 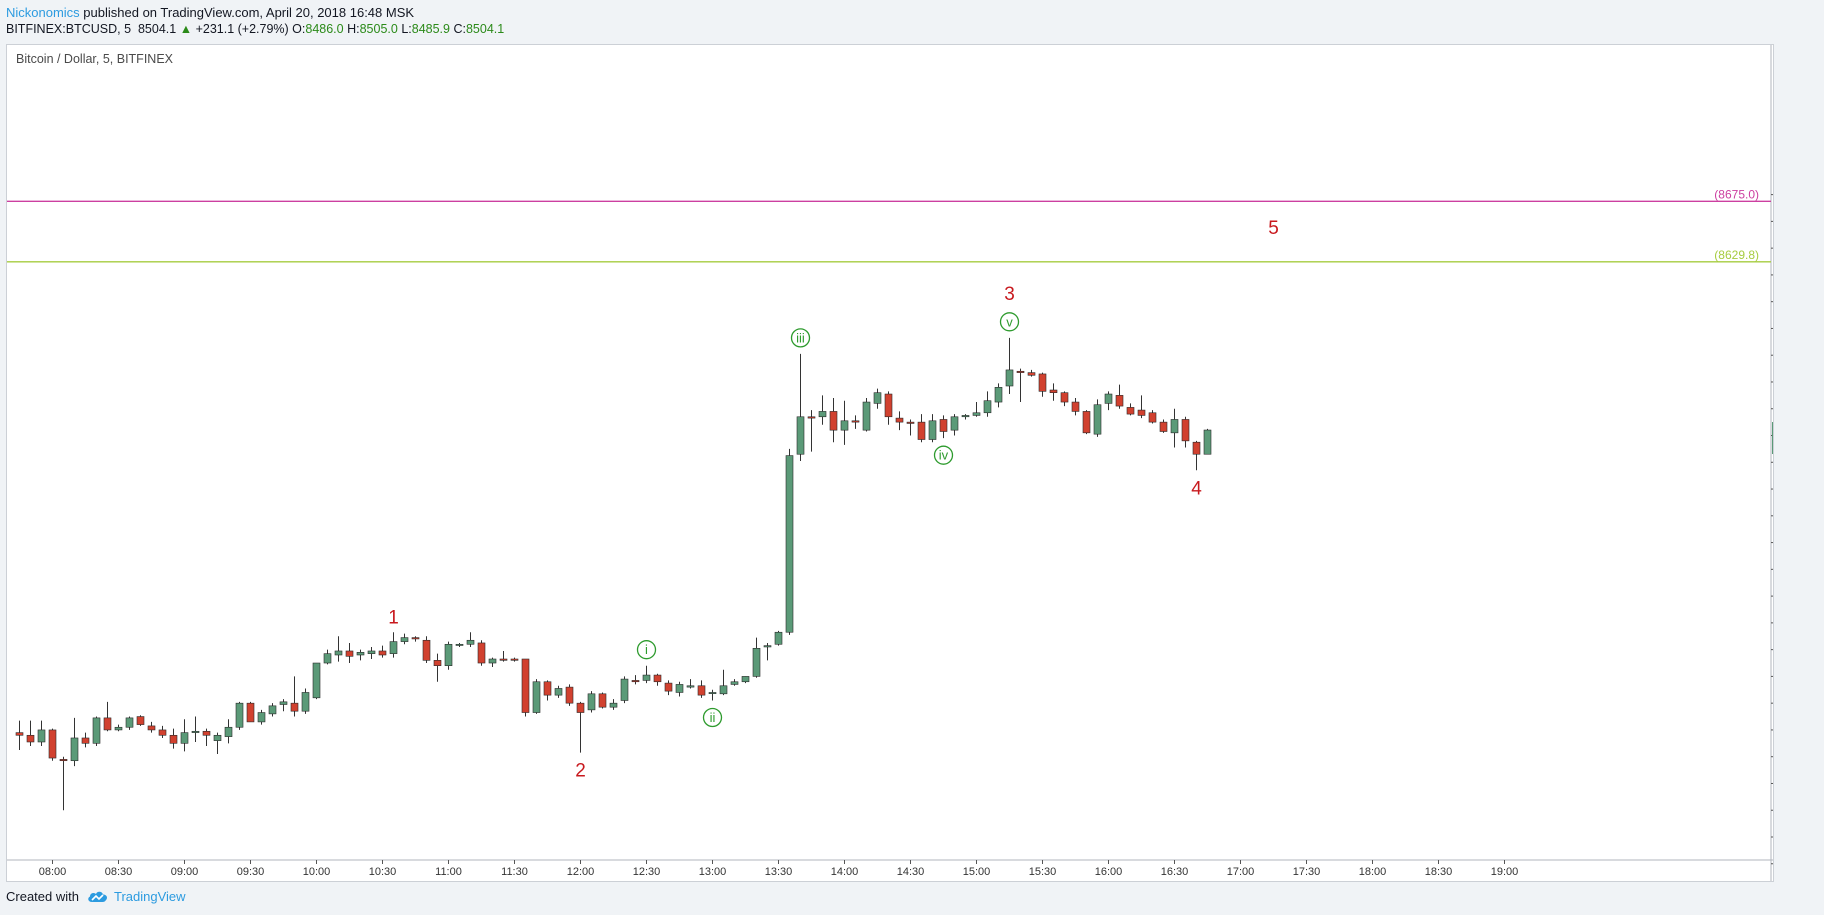 What do you see at coordinates (406, 29) in the screenshot?
I see `low-label: L:` at bounding box center [406, 29].